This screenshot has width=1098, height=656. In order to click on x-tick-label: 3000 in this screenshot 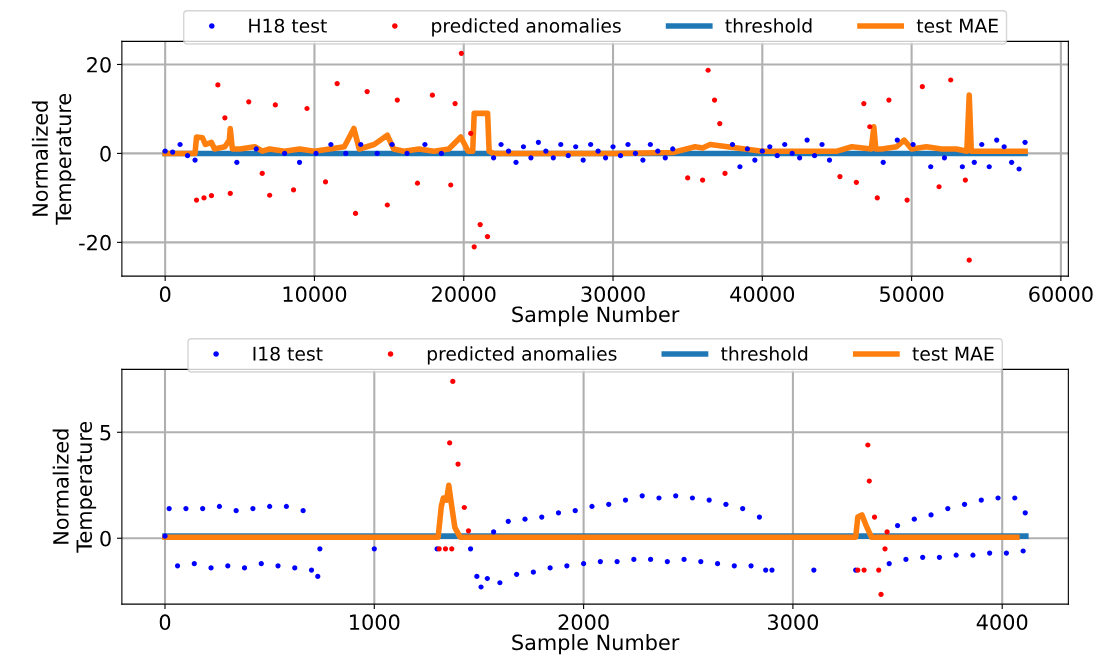, I will do `click(793, 622)`.